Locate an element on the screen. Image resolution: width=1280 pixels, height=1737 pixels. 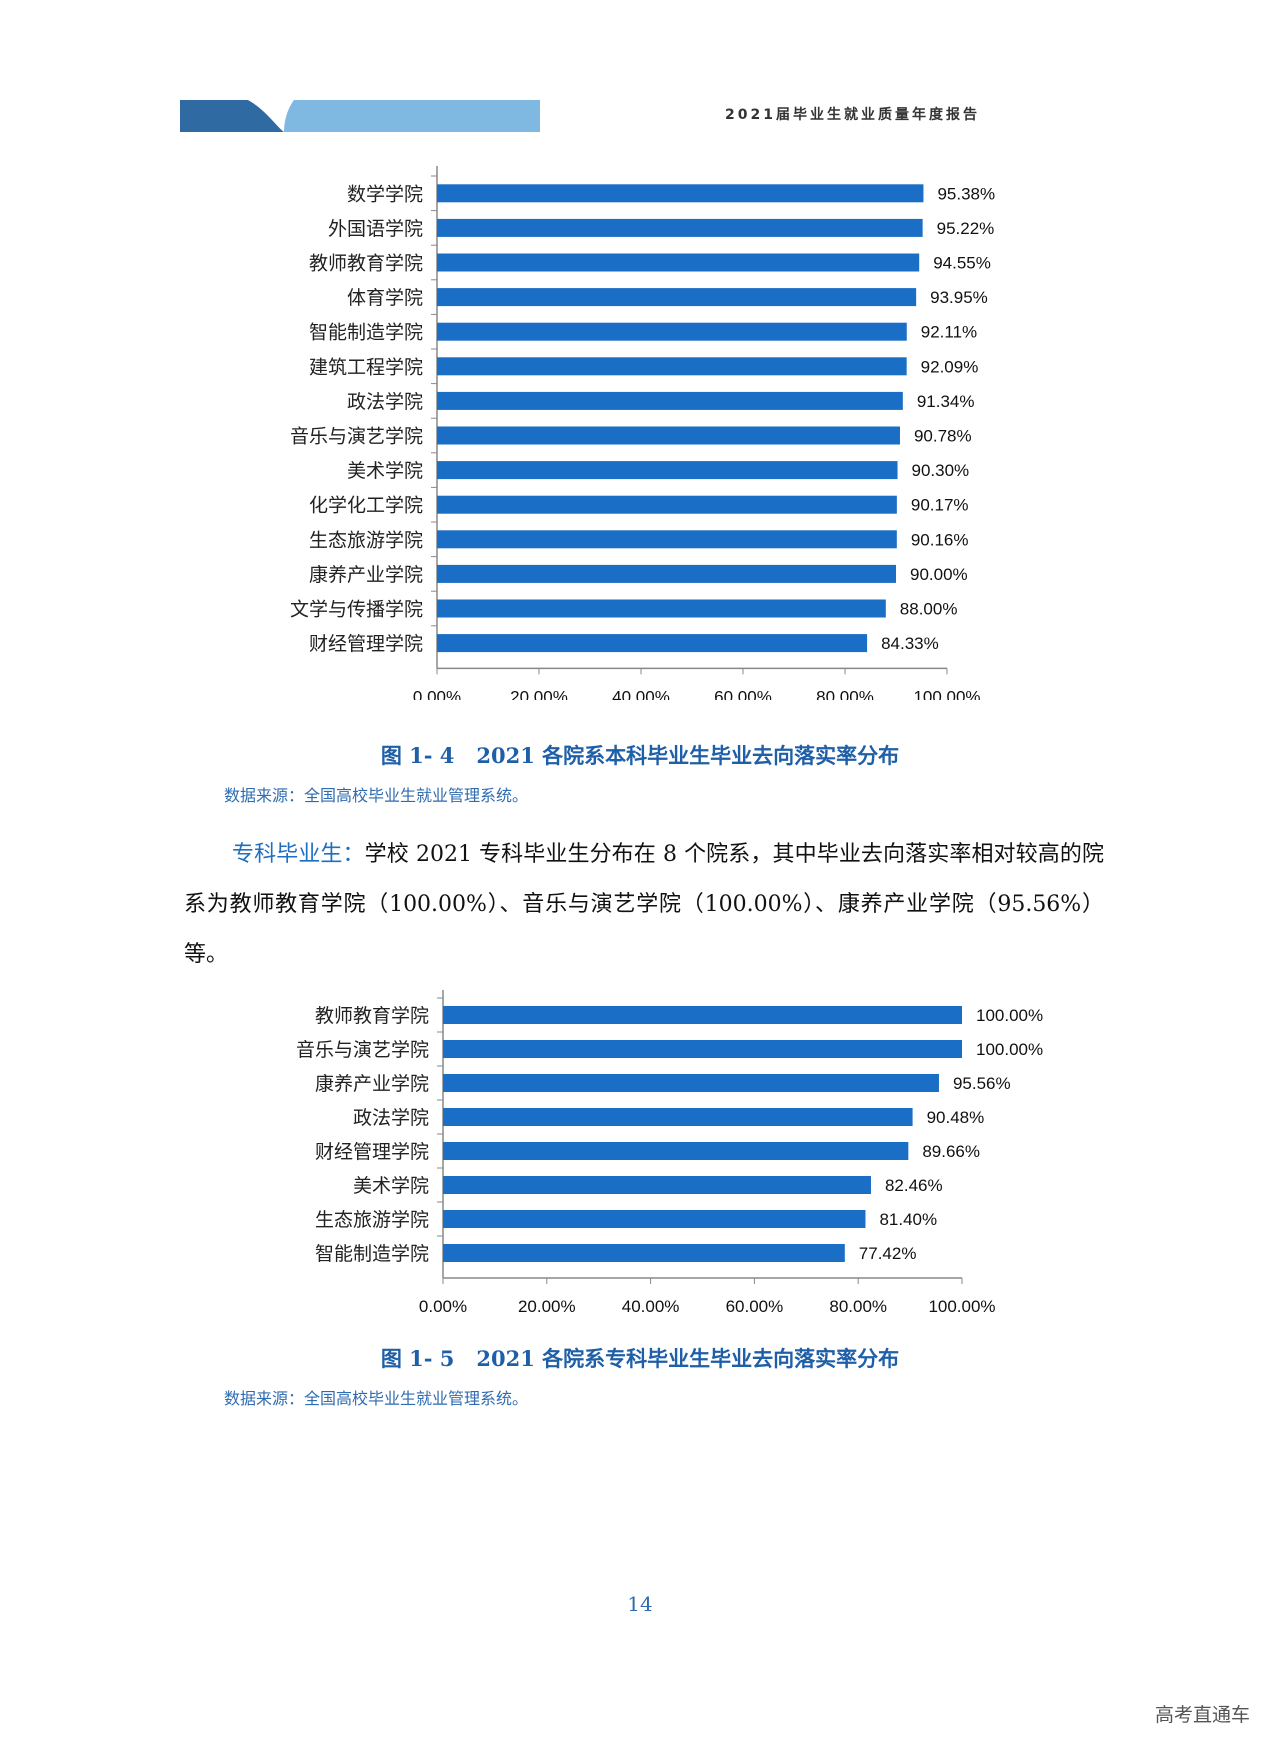
page-number: 14 is located at coordinates (640, 1604).